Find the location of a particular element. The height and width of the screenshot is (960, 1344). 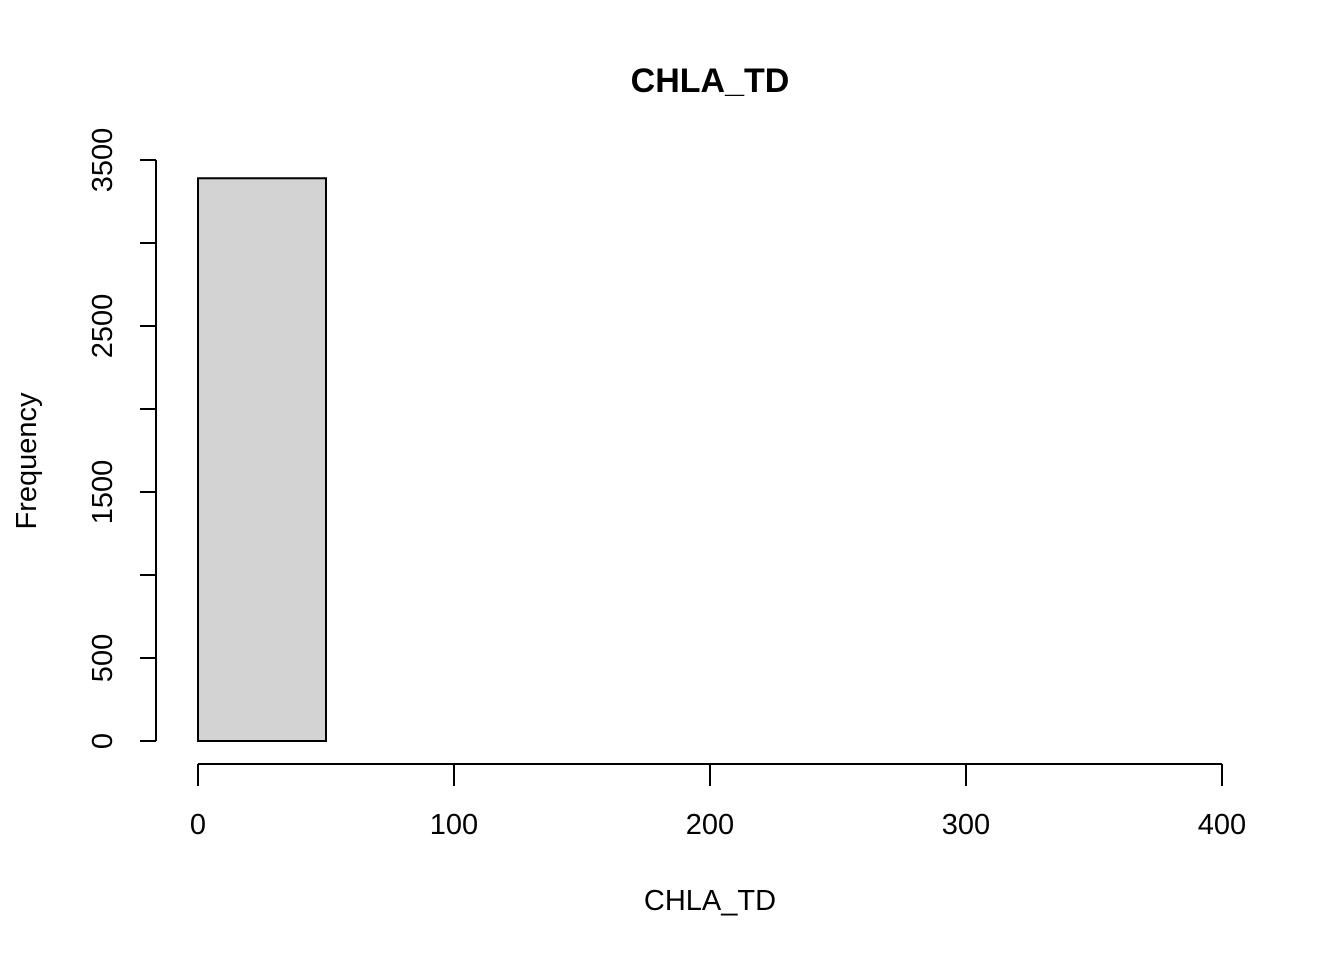

bars-group is located at coordinates (262, 459).